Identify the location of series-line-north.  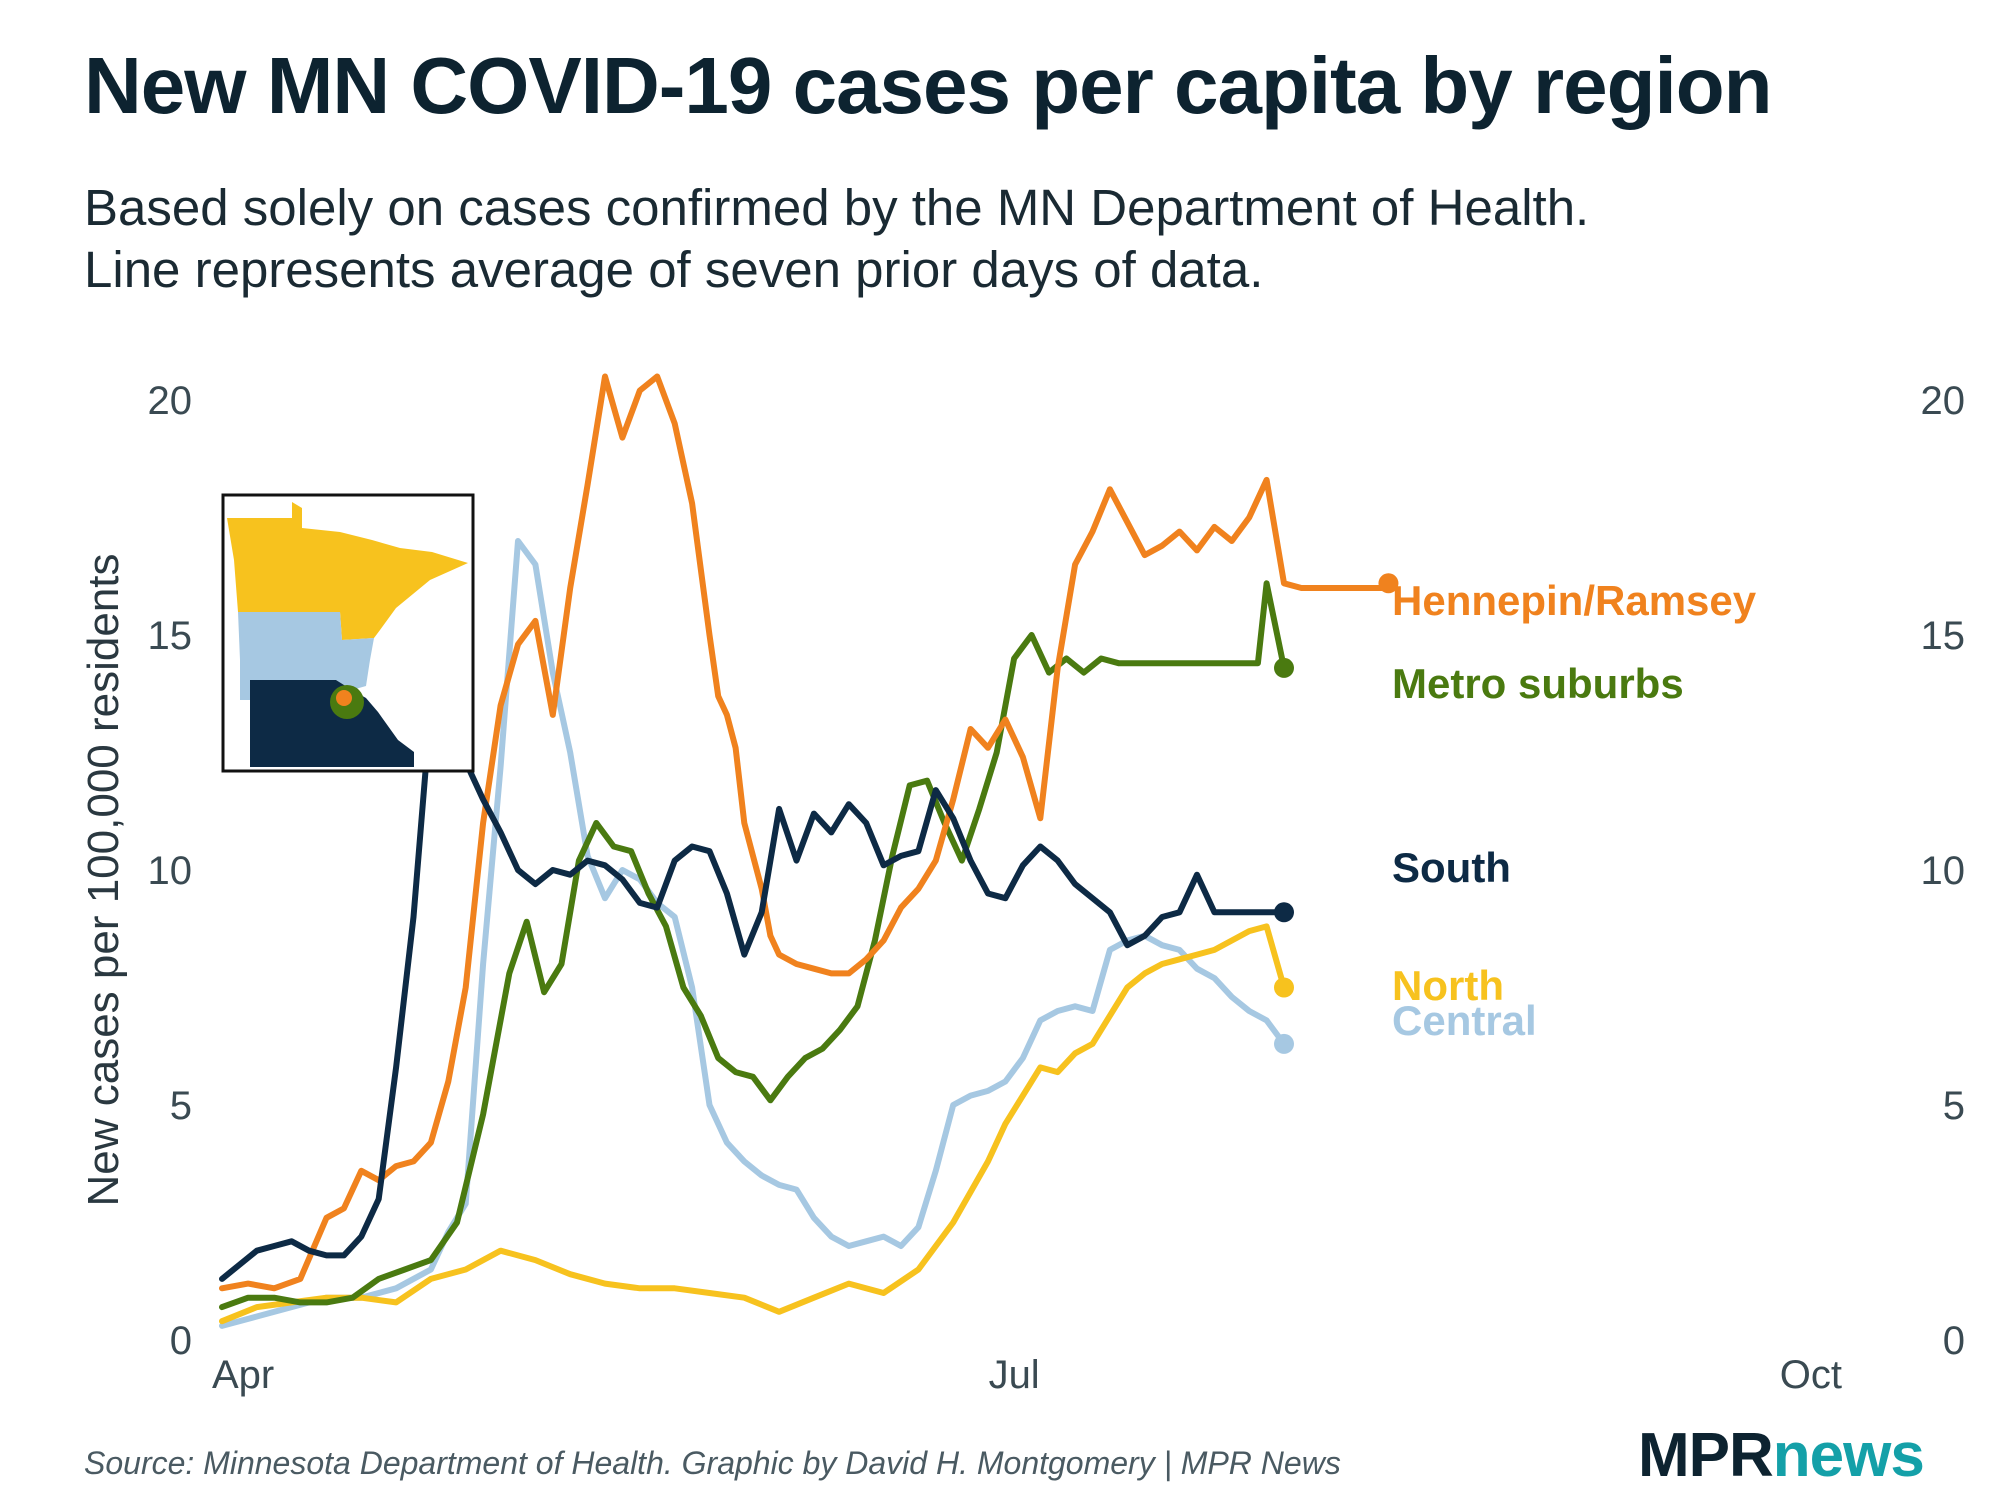
(753, 1124).